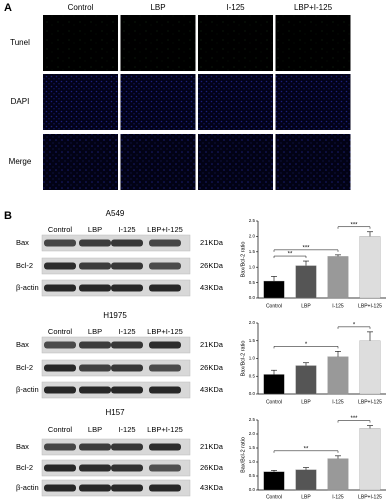 This screenshot has height=500, width=391. I want to click on row-label: DAPI, so click(20, 101).